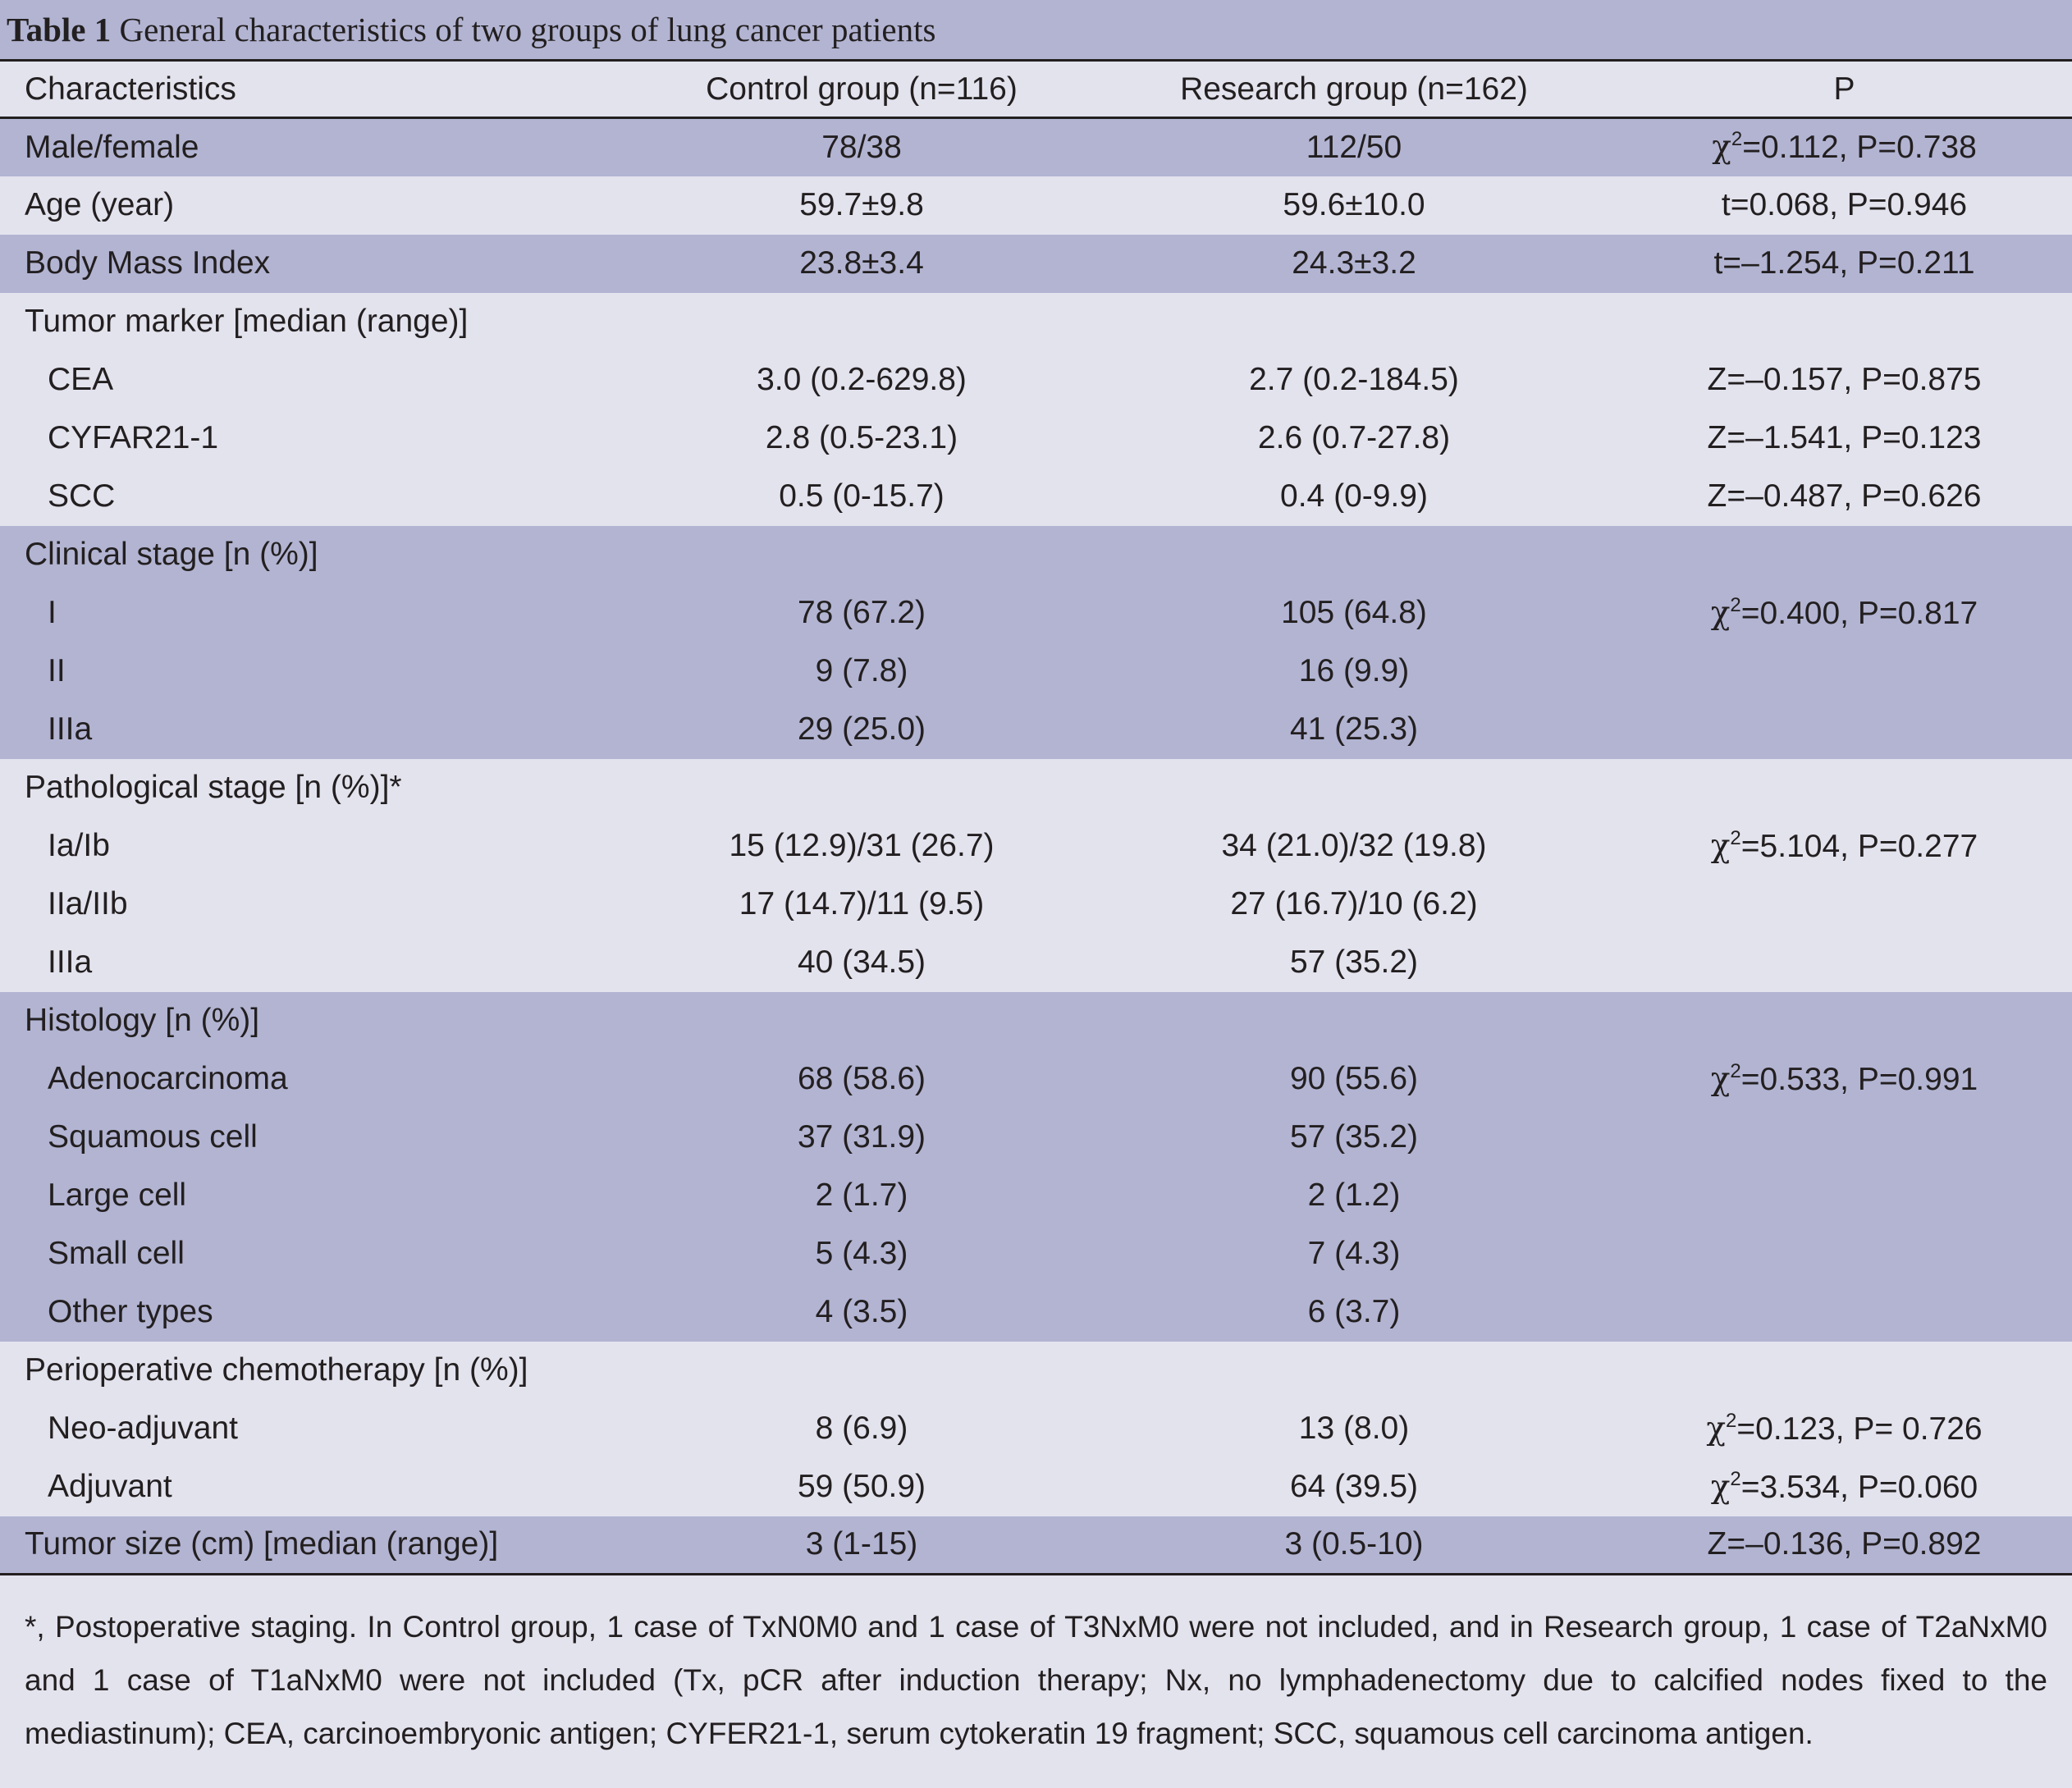 The height and width of the screenshot is (1788, 2072). Describe the element at coordinates (142, 1020) in the screenshot. I see `characteristic-label: Histology [n (%)]` at that location.